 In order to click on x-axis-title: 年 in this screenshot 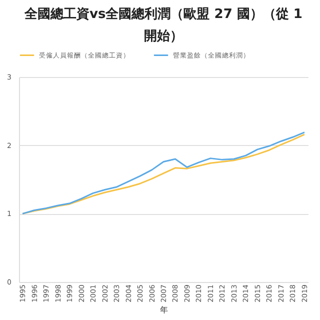, I will do `click(164, 309)`.